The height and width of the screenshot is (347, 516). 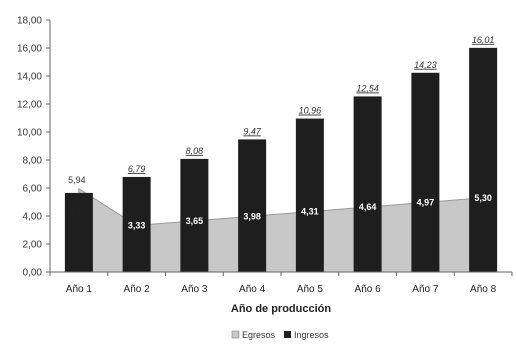 I want to click on y-tick-label: 2,00, so click(x=33, y=245).